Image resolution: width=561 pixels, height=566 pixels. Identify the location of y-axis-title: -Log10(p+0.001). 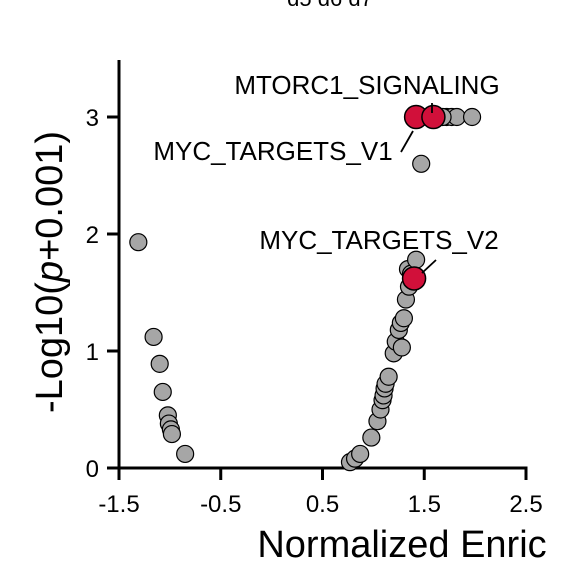
(50, 272).